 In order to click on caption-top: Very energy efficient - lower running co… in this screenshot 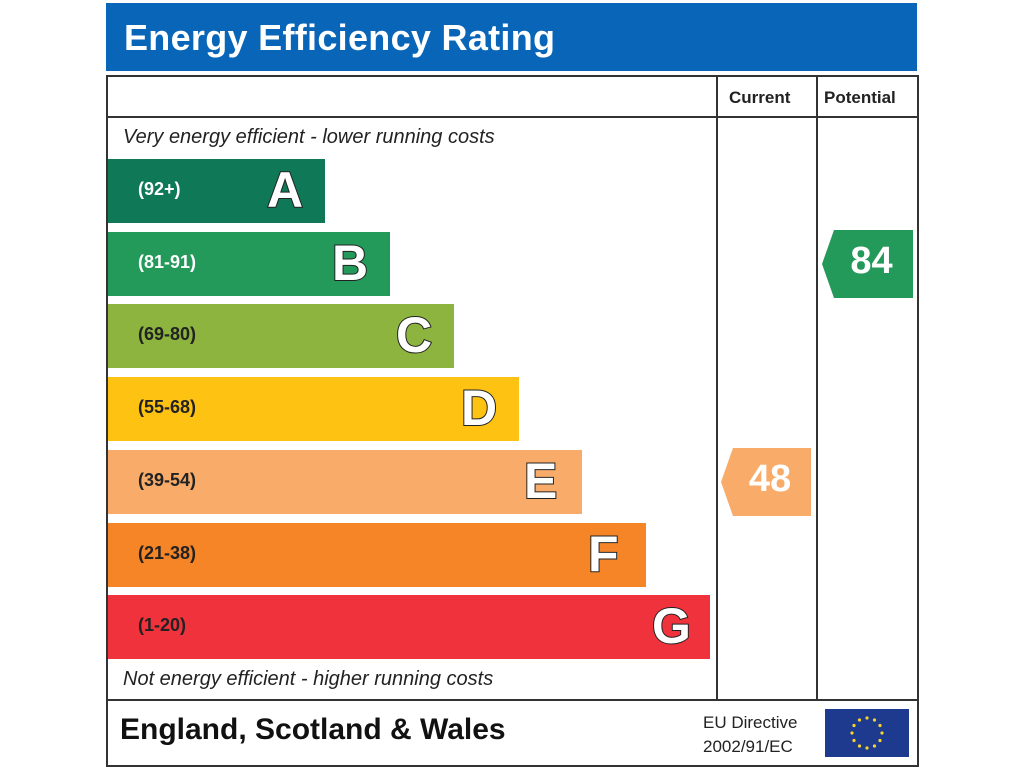, I will do `click(309, 137)`.